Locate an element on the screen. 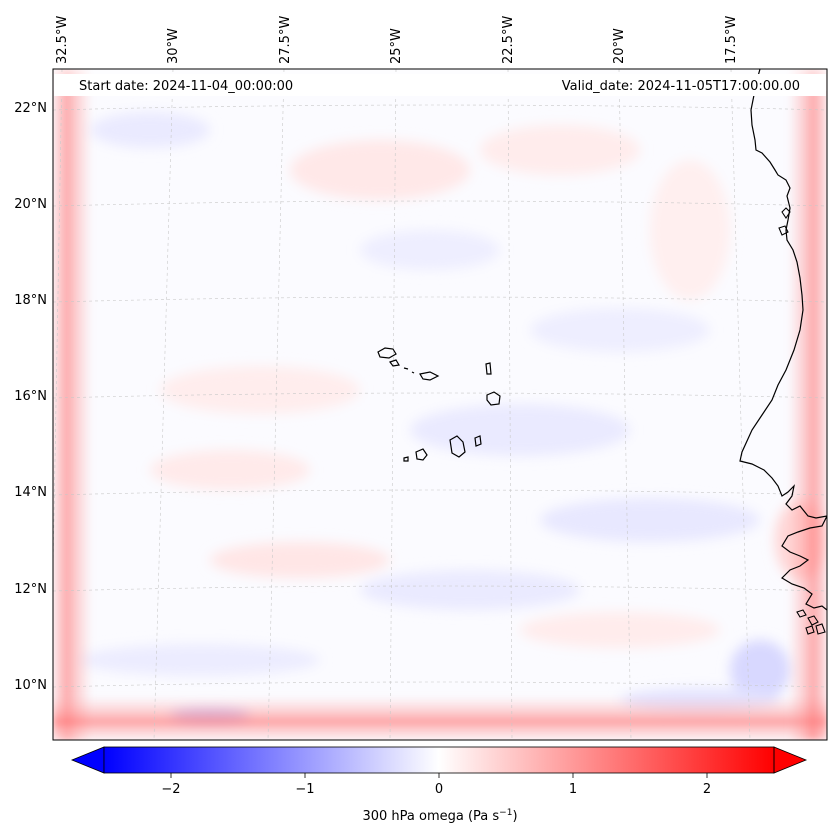 This screenshot has height=839, width=837. island-boa-vista is located at coordinates (493, 398).